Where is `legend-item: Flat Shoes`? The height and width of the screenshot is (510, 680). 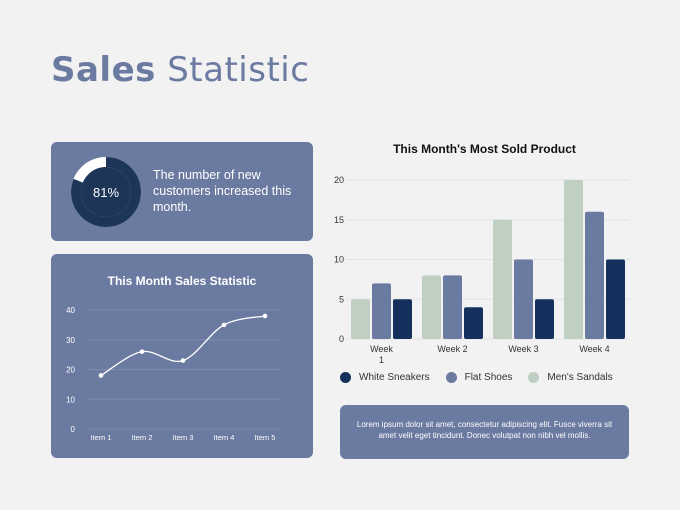
legend-item: Flat Shoes is located at coordinates (479, 377).